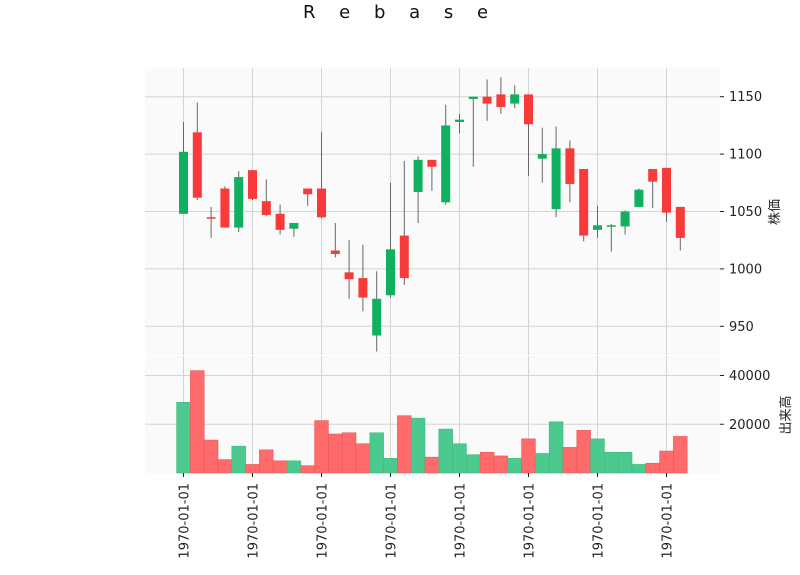  What do you see at coordinates (749, 425) in the screenshot?
I see `volume-tick-label: 20000` at bounding box center [749, 425].